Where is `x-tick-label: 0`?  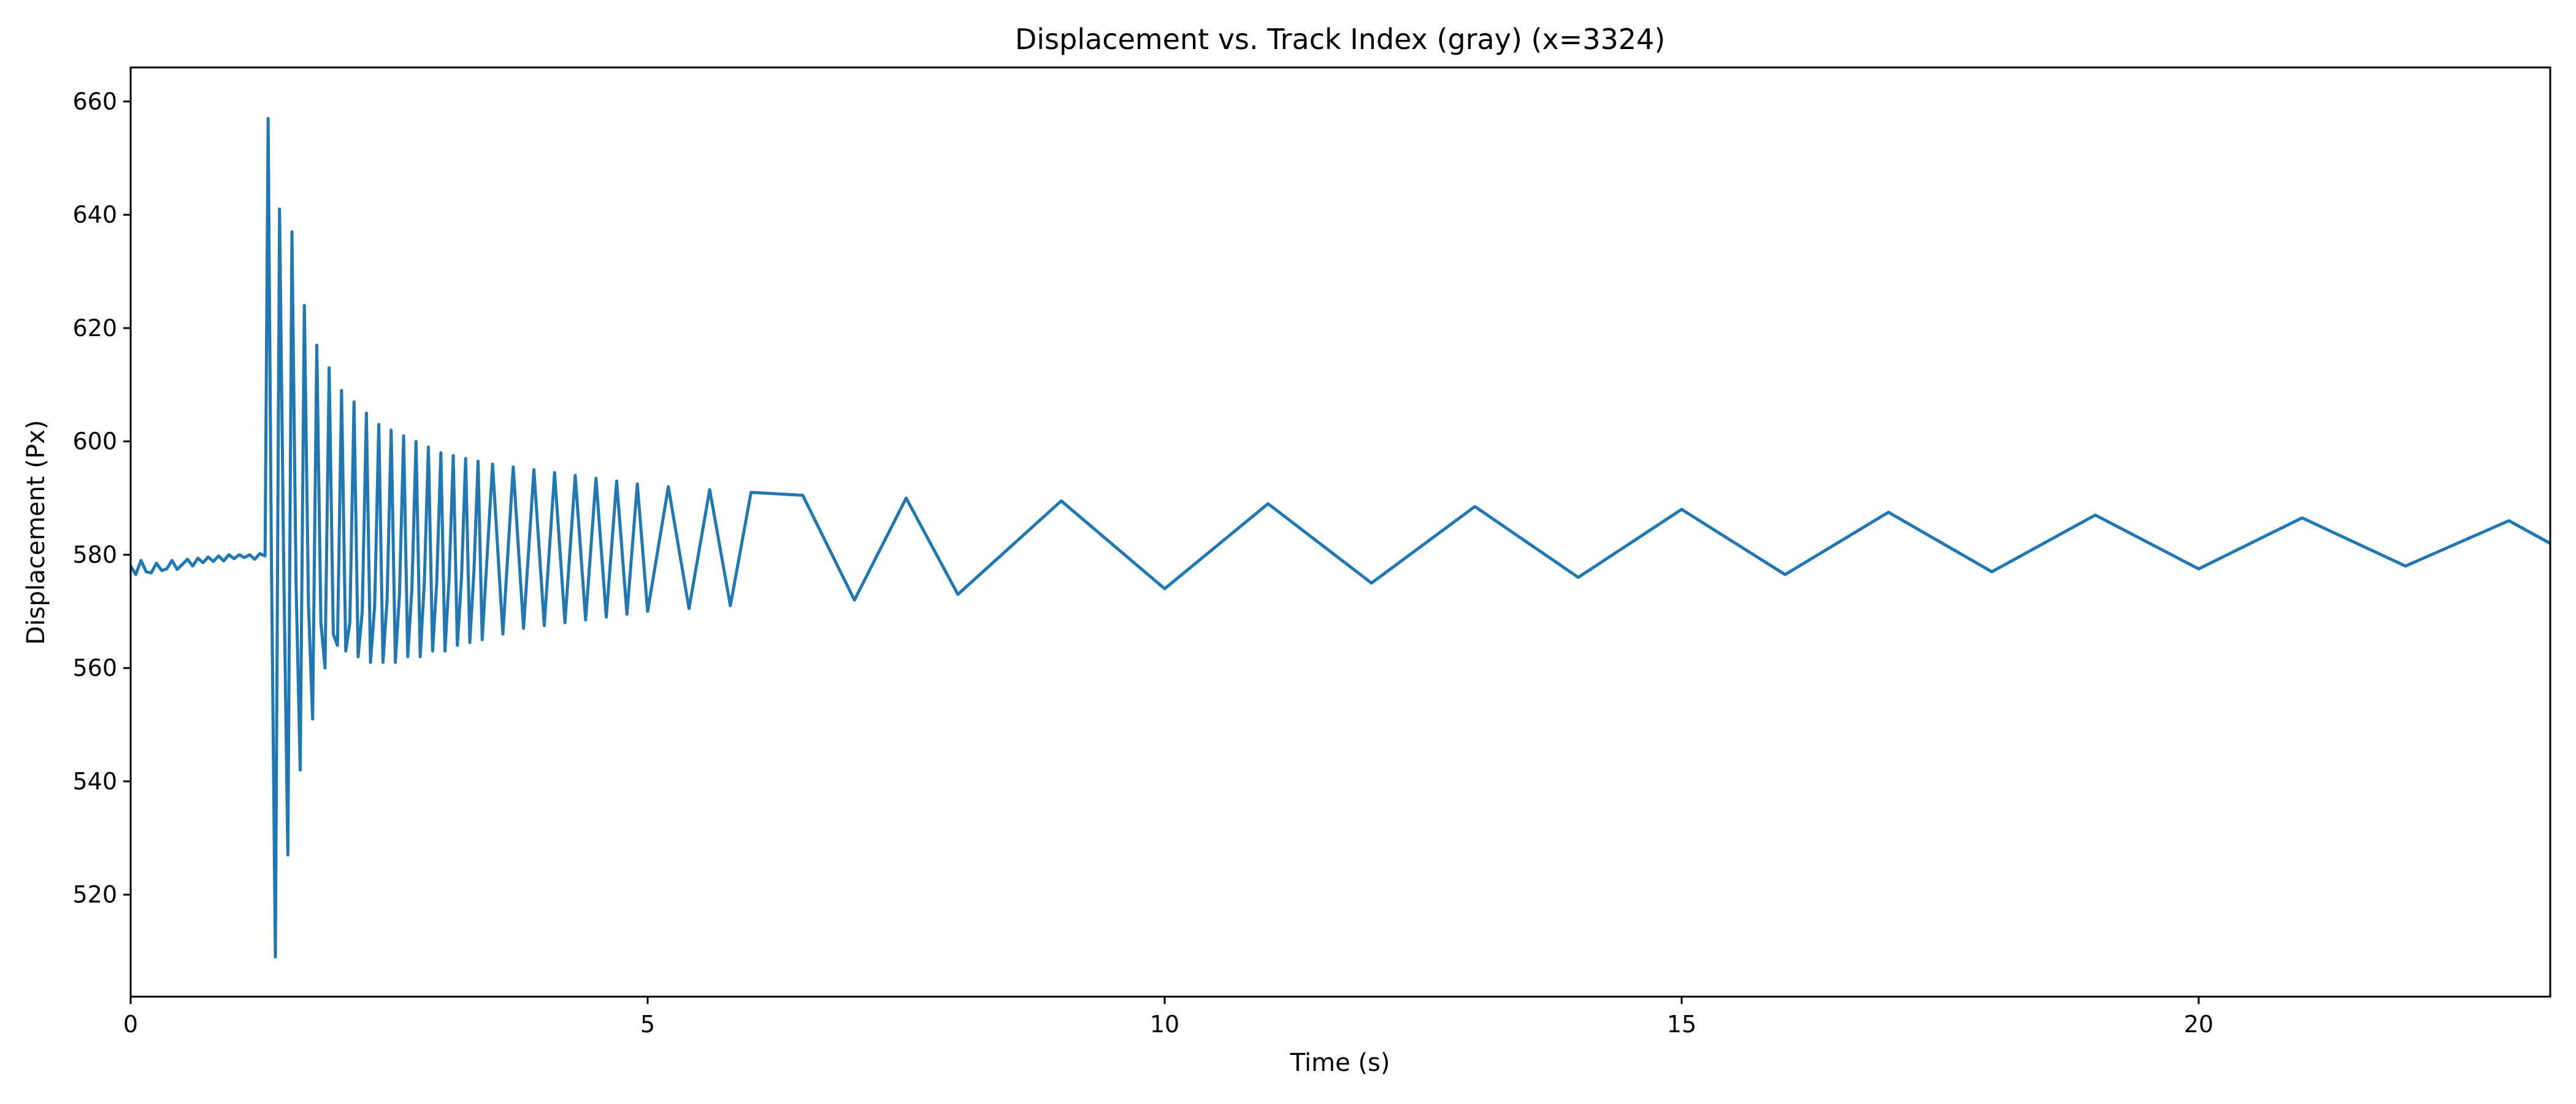
x-tick-label: 0 is located at coordinates (130, 1024).